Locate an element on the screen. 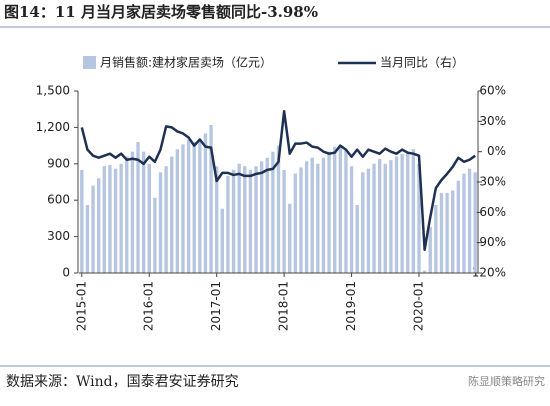 This screenshot has width=550, height=406. x-tick-label: 2016-01 is located at coordinates (149, 306).